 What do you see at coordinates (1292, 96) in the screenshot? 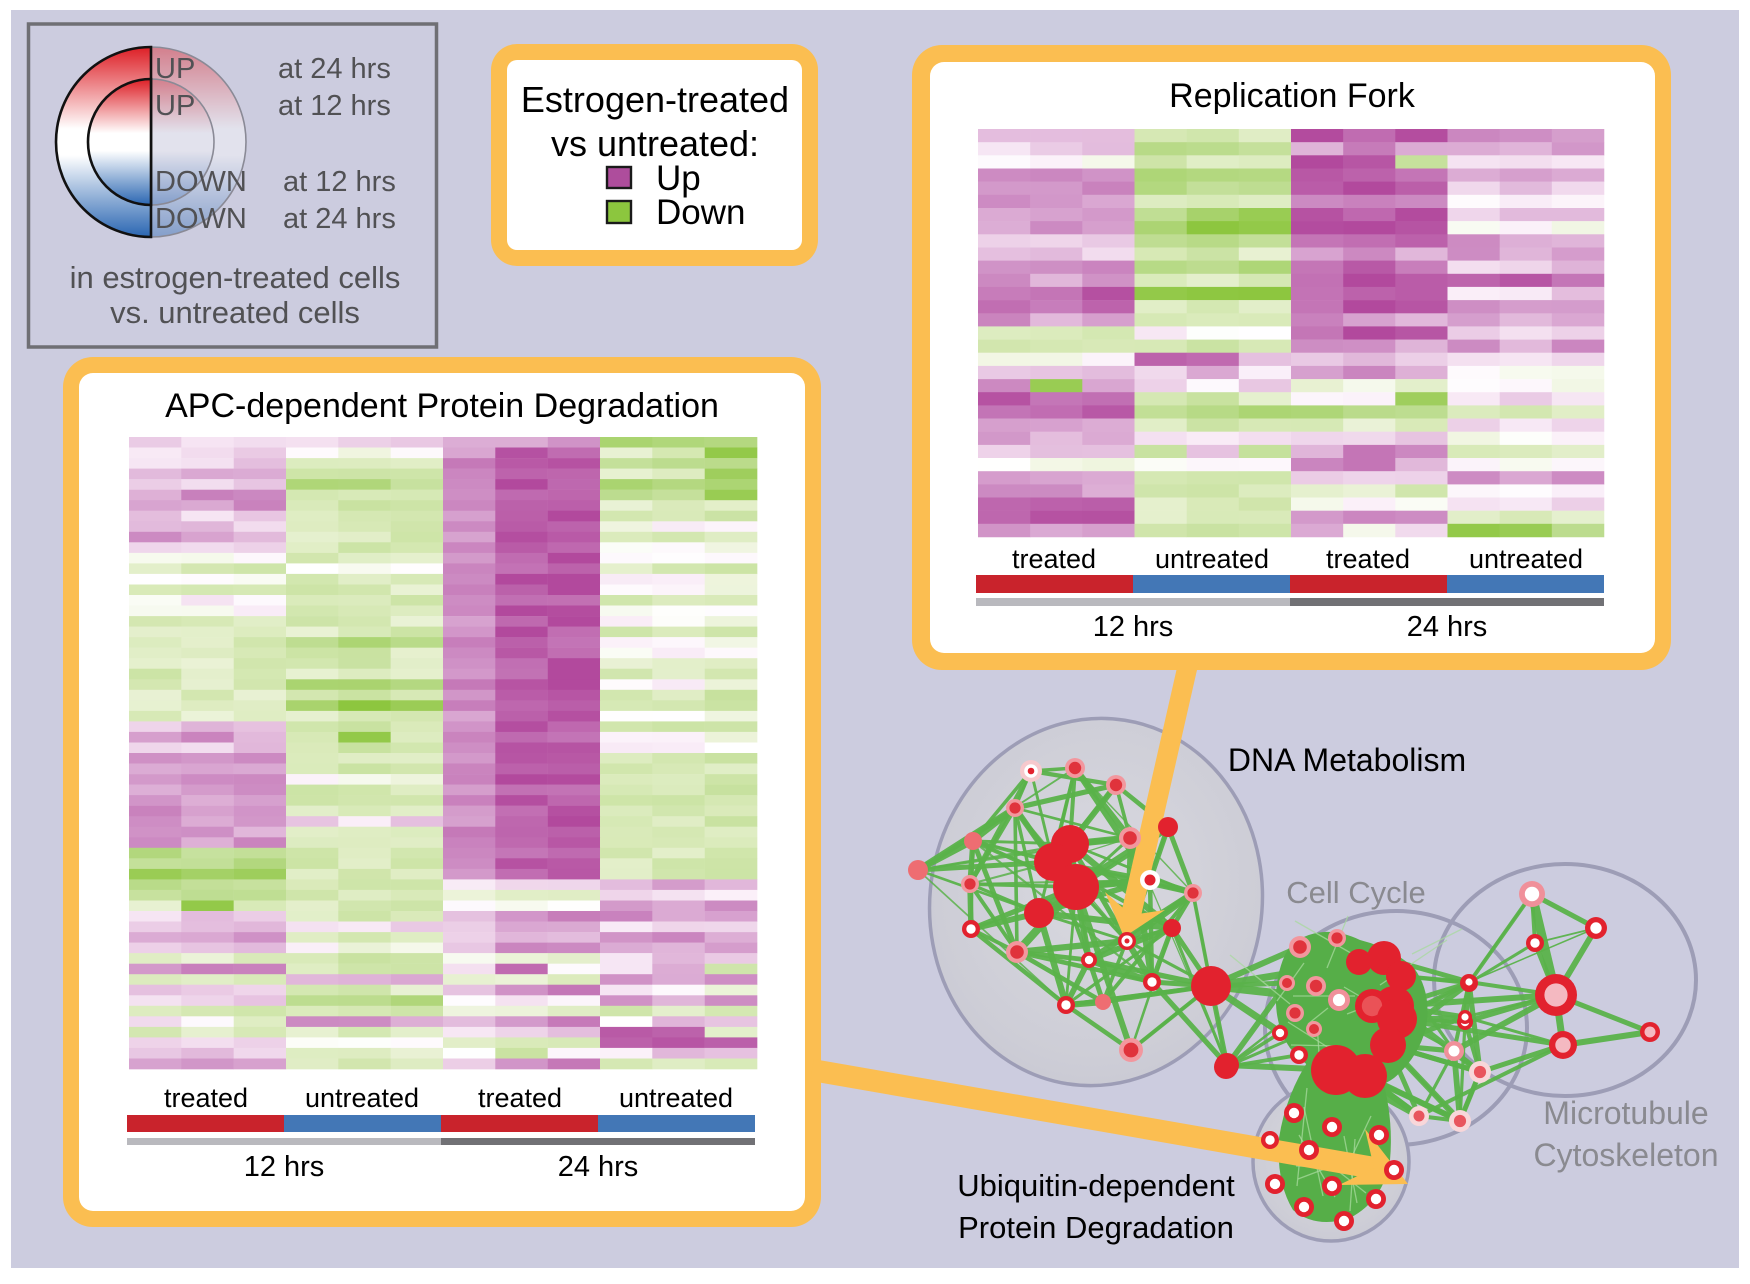
I see `svg-text: Replication Fork` at bounding box center [1292, 96].